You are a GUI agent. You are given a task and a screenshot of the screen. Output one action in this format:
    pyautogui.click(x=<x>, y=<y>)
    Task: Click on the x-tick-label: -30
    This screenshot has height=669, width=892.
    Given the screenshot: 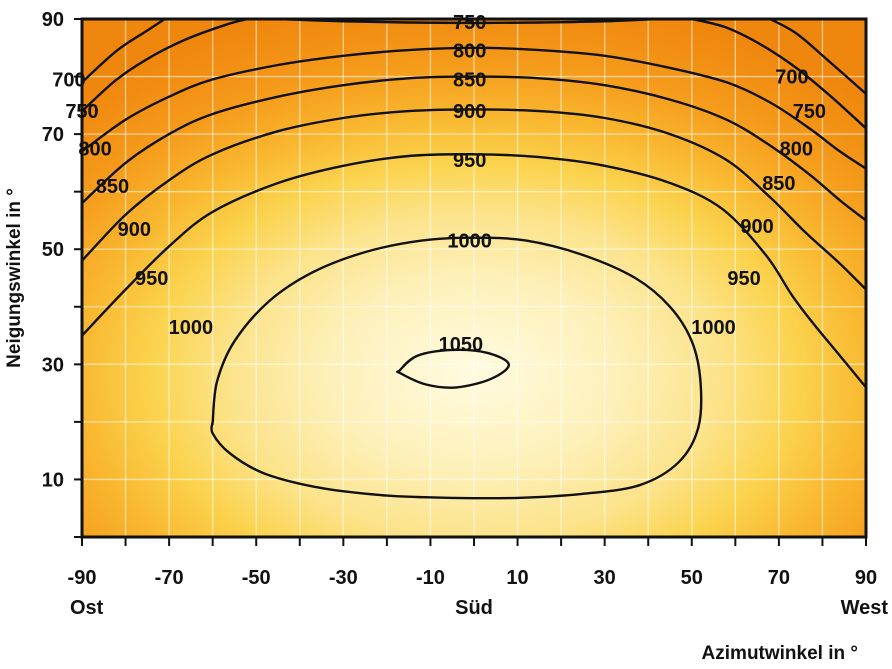 What is the action you would take?
    pyautogui.click(x=343, y=578)
    